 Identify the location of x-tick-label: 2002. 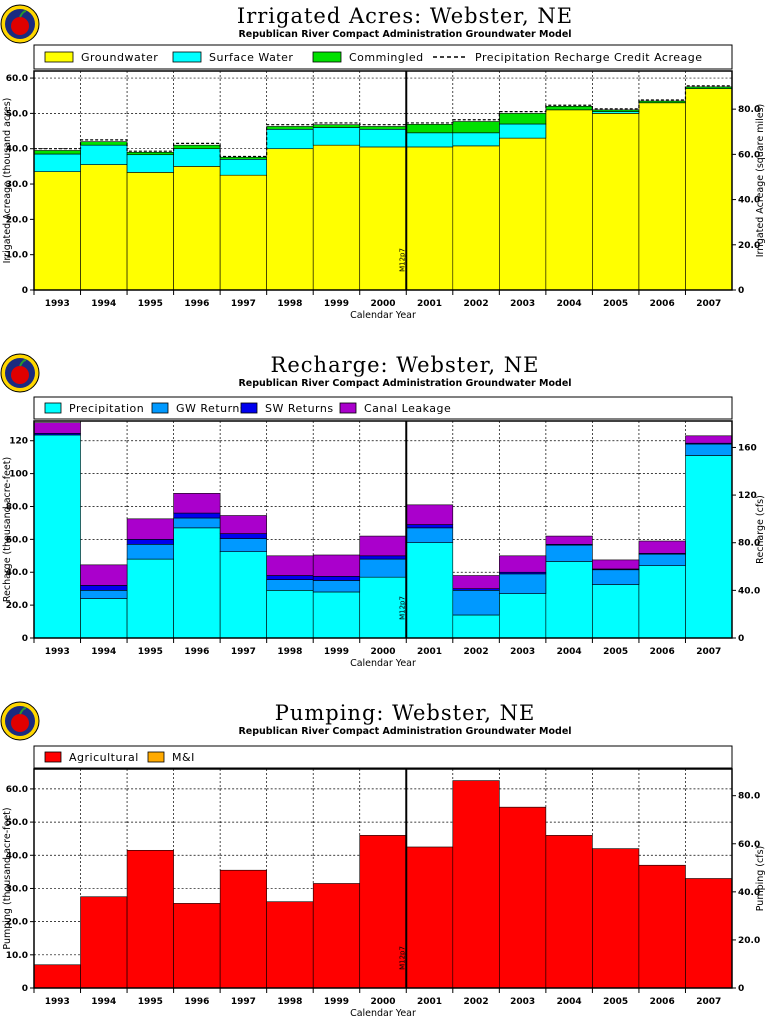
(476, 652).